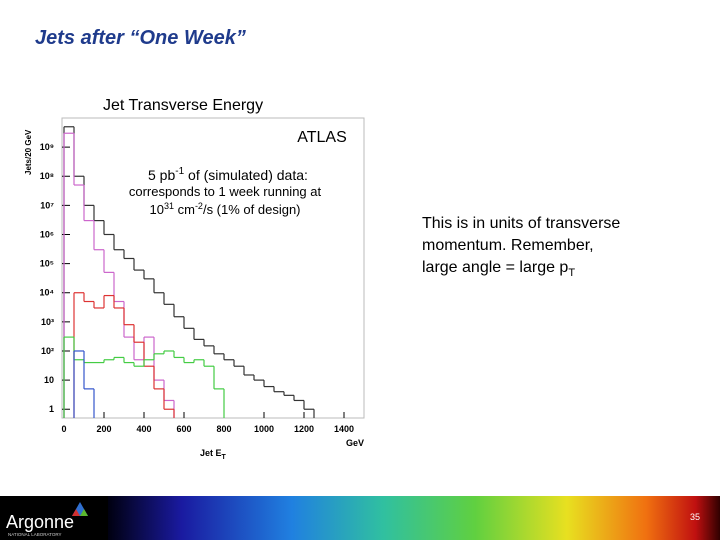  What do you see at coordinates (179, 171) in the screenshot?
I see `superscript: -1` at bounding box center [179, 171].